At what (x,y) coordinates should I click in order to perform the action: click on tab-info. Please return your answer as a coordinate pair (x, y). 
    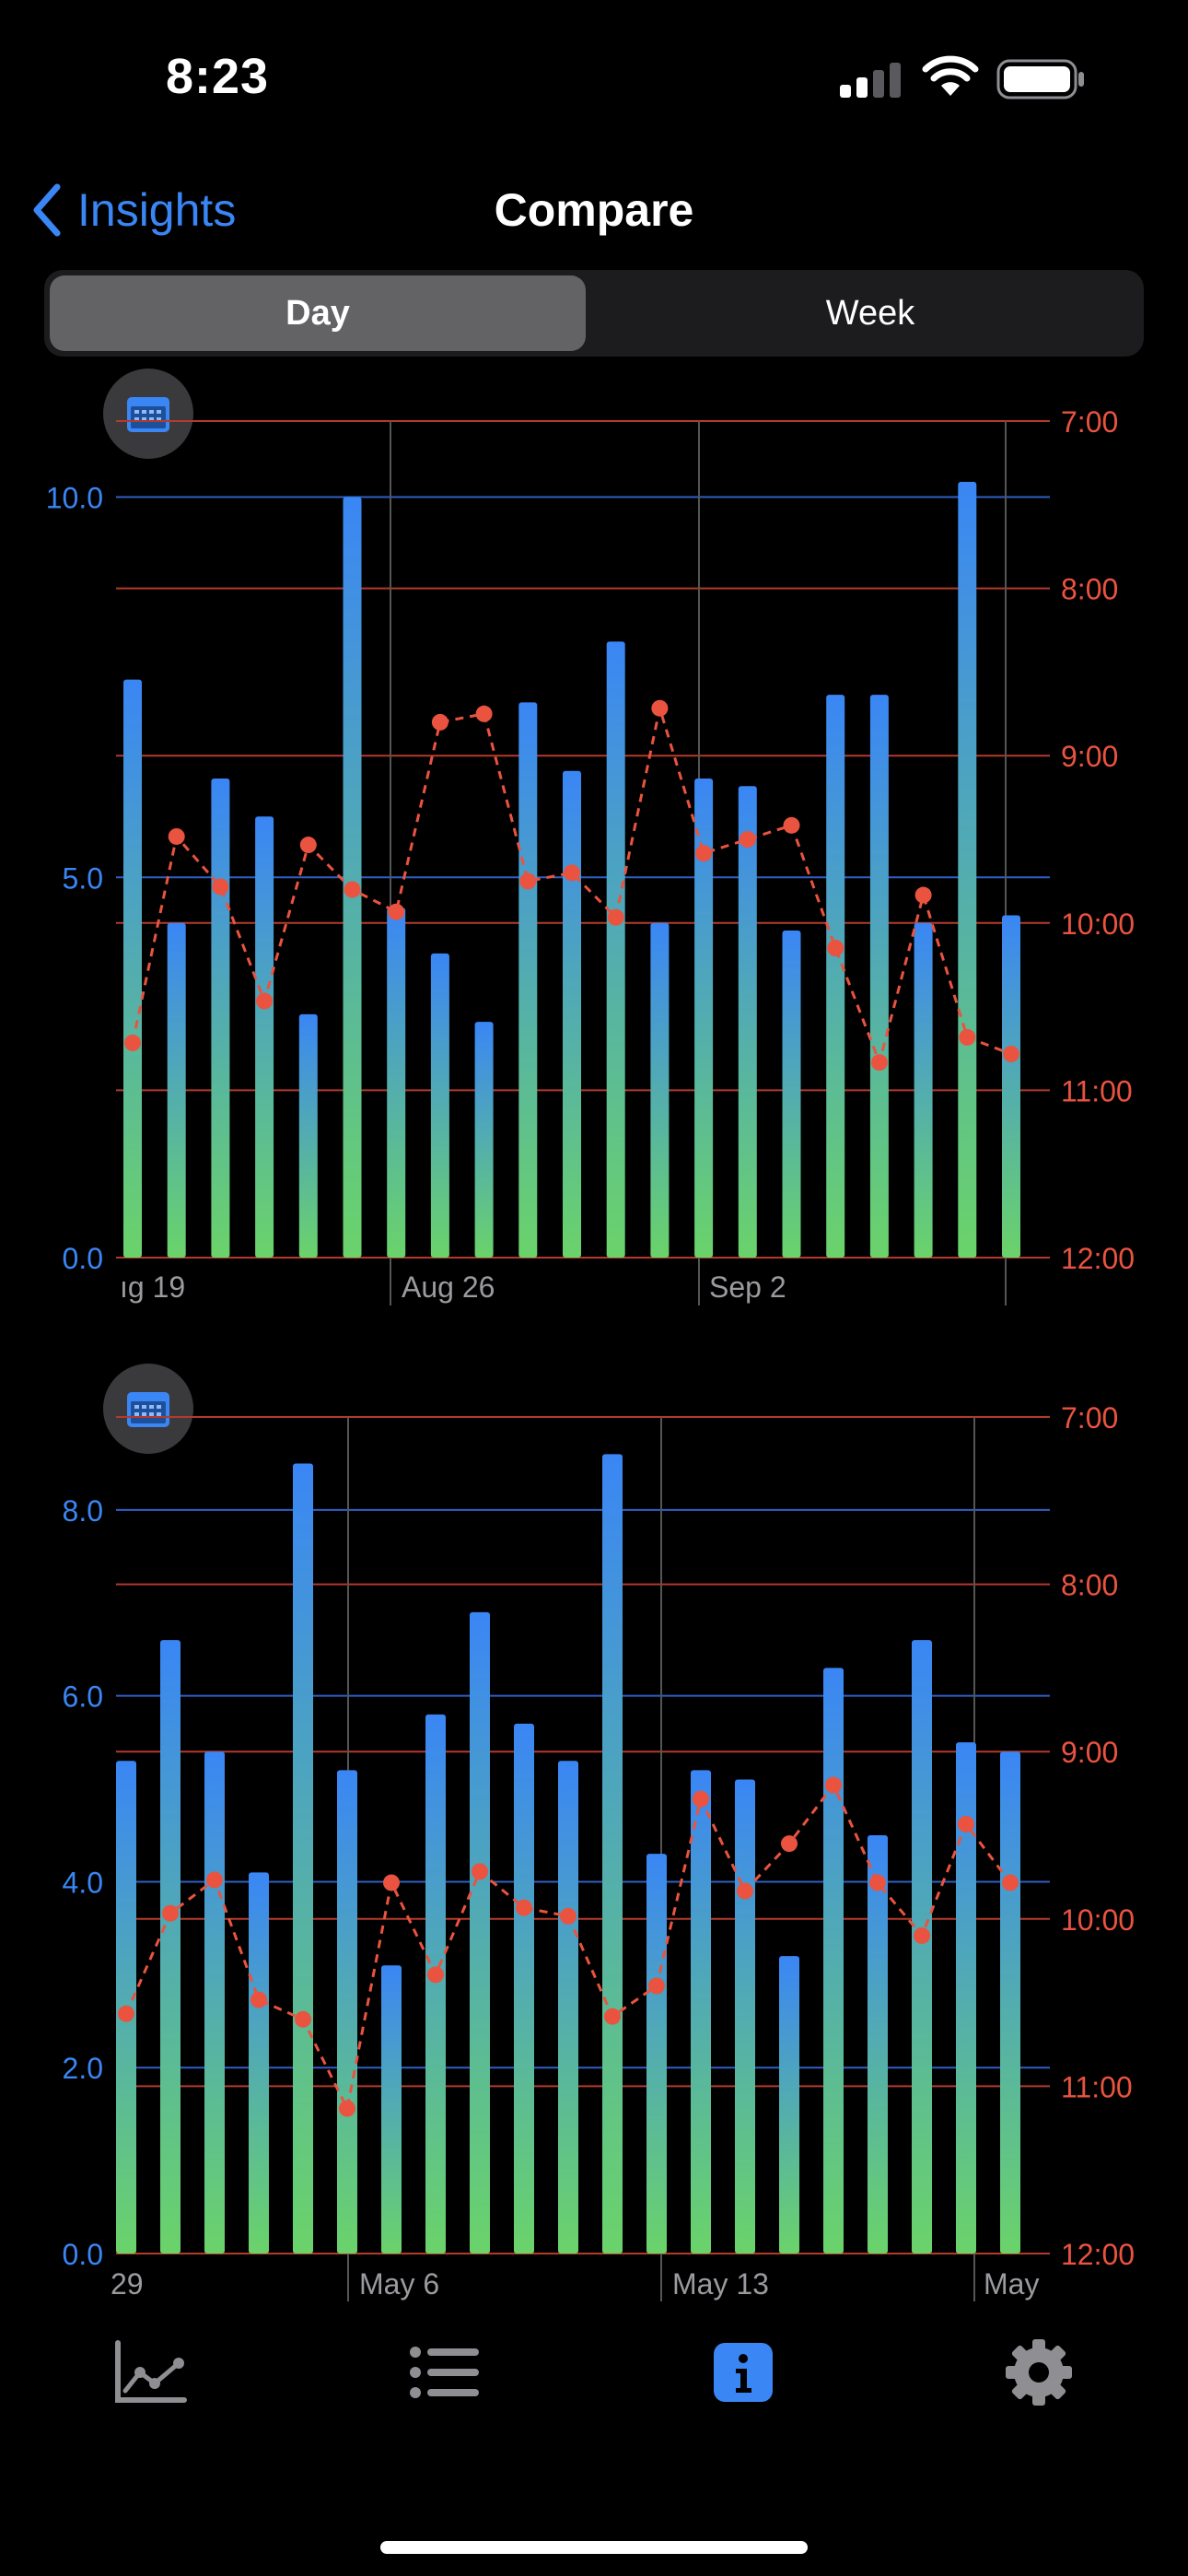
    Looking at the image, I should click on (743, 2372).